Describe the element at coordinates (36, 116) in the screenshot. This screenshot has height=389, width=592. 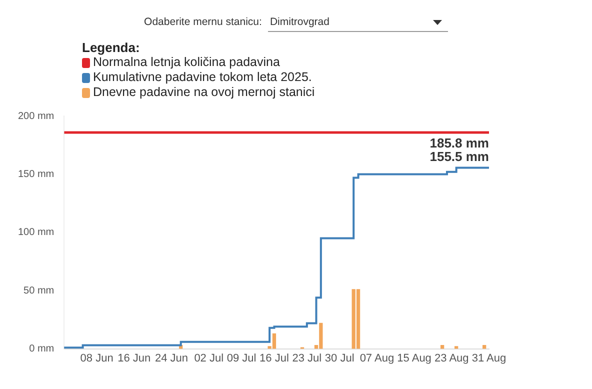
I see `y-tick-label: 200 mm` at that location.